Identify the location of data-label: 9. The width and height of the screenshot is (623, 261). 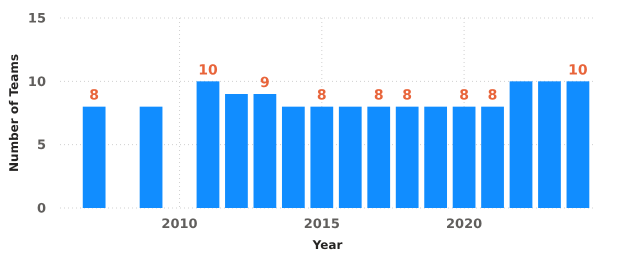
(265, 83).